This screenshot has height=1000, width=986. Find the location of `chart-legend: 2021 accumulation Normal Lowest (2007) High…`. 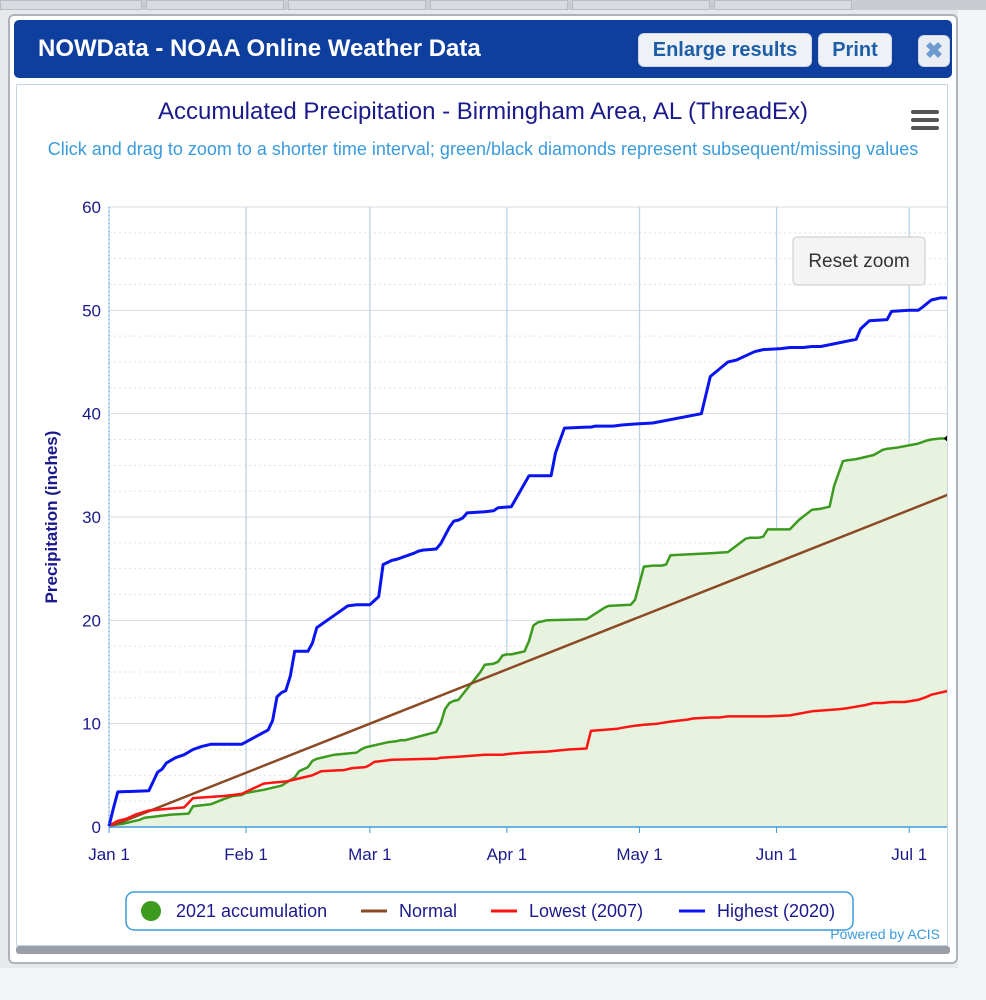

chart-legend: 2021 accumulation Normal Lowest (2007) High… is located at coordinates (489, 911).